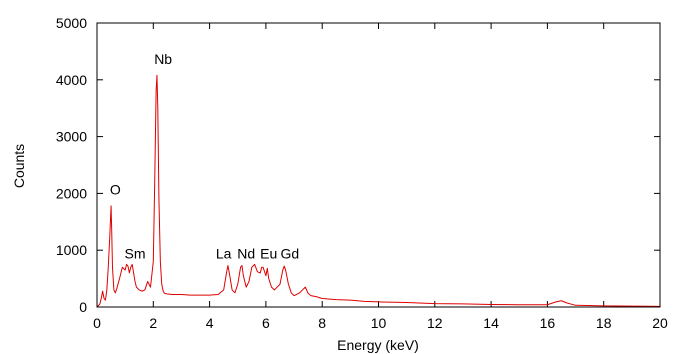  I want to click on y-tick-label: 5000, so click(71, 23).